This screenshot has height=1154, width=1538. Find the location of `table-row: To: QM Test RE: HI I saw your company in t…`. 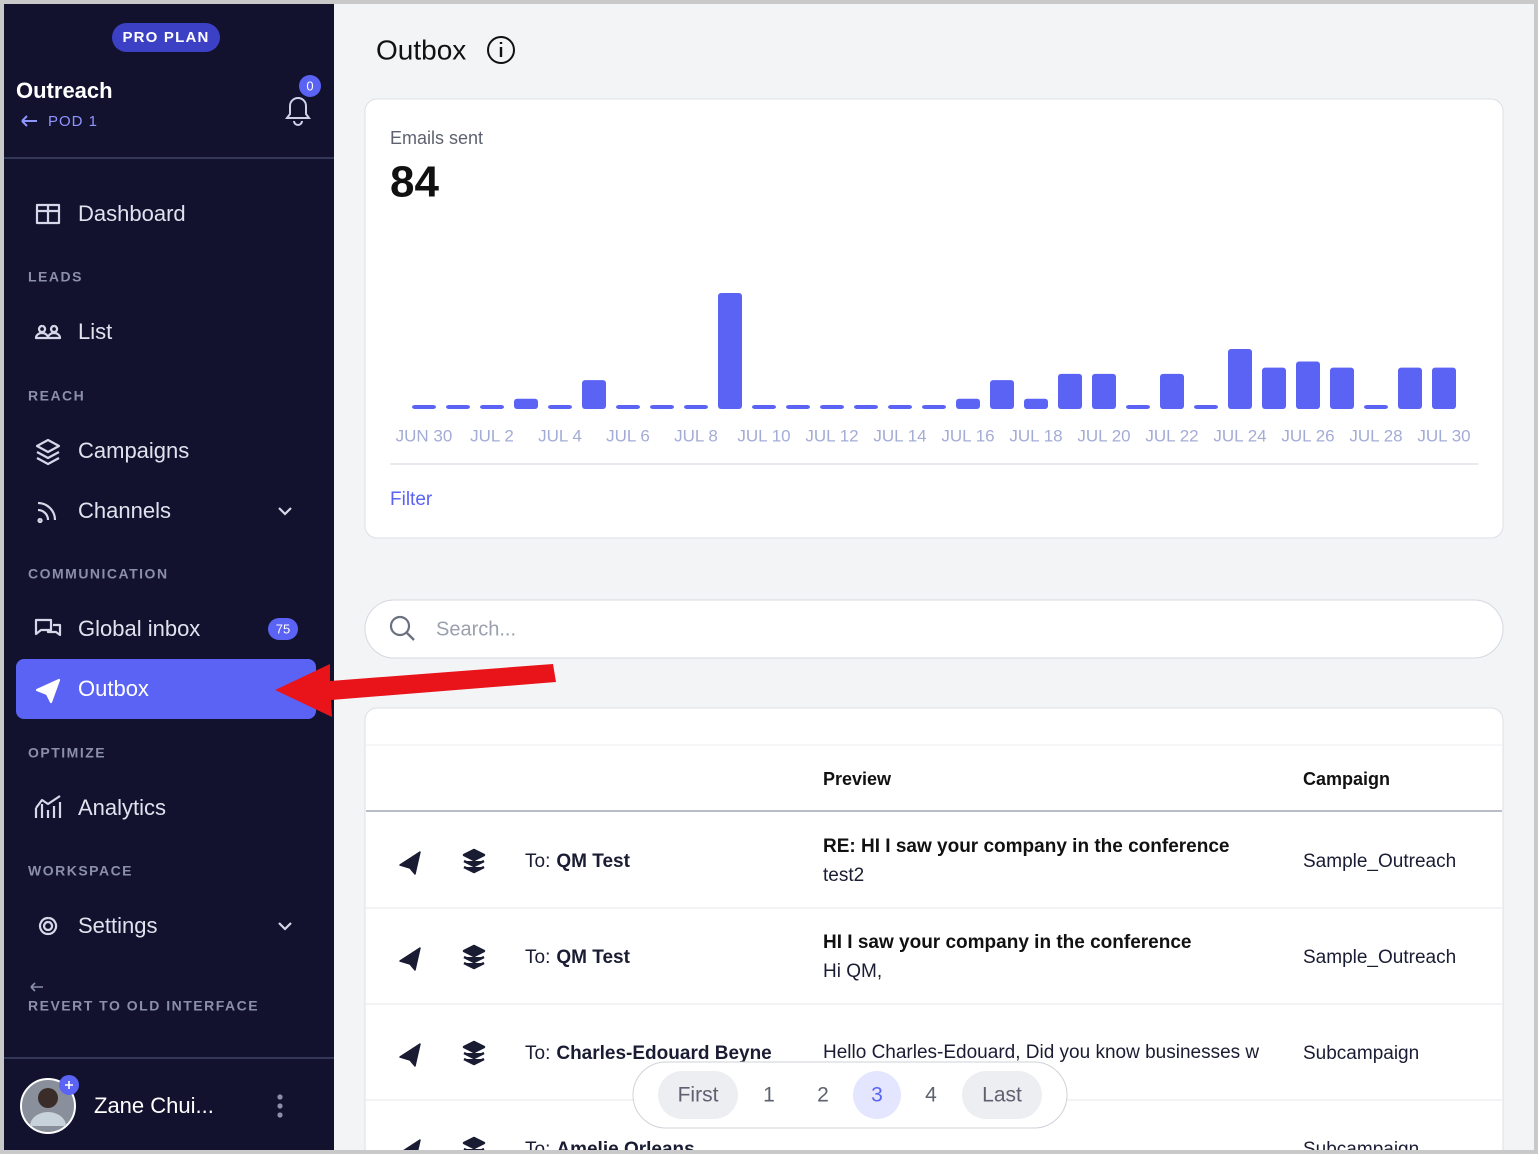

table-row: To: QM Test RE: HI I saw your company in t… is located at coordinates (934, 872).